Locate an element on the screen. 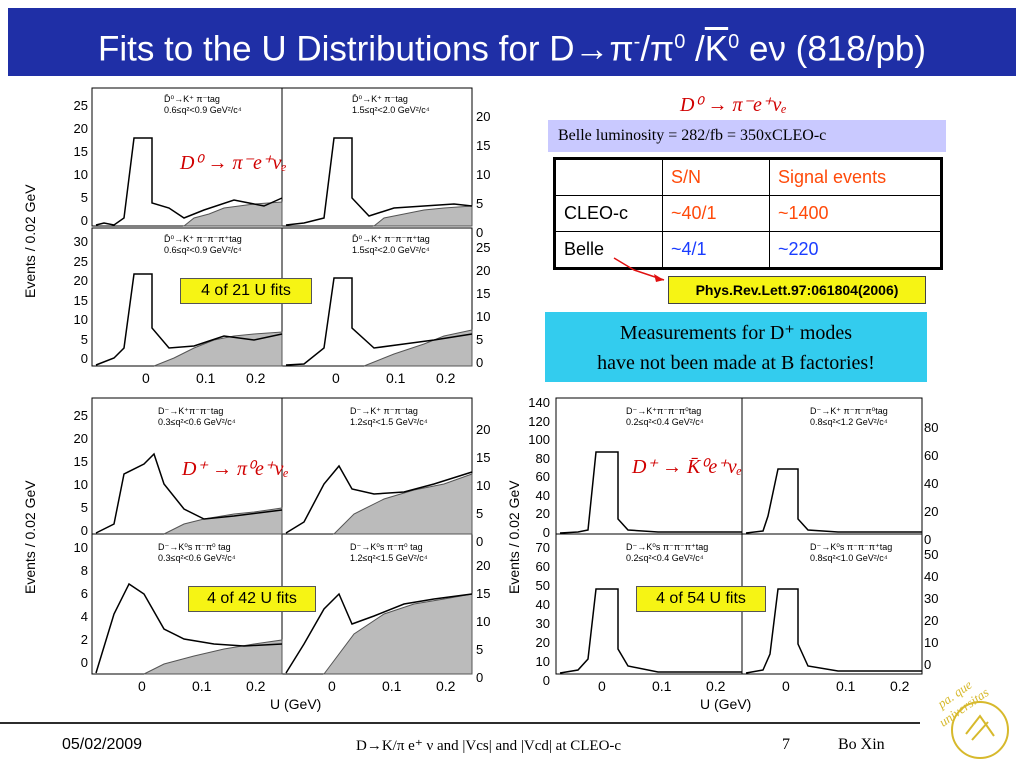  table-cell: CLEO-c is located at coordinates (608, 213).